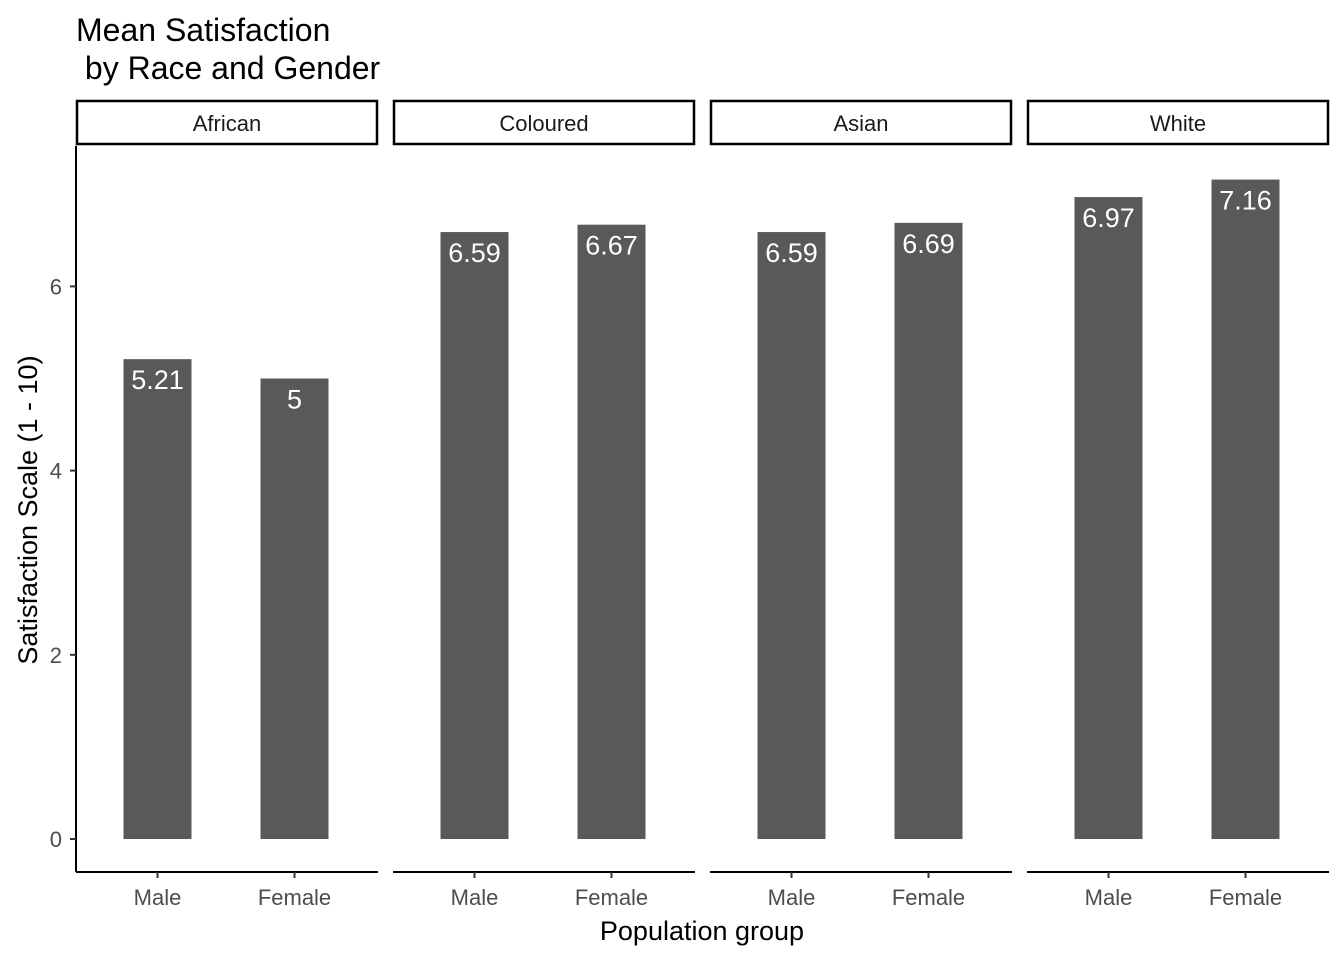 Image resolution: width=1344 pixels, height=960 pixels. I want to click on x-axis-title: Population group, so click(702, 931).